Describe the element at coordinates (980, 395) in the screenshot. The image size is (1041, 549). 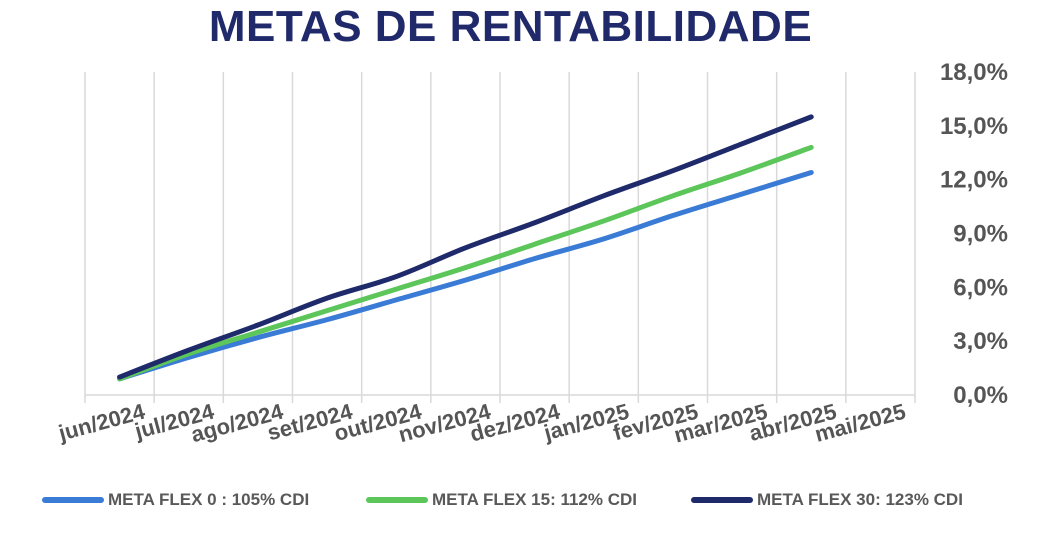
I see `y-tick-label: 0,0%` at that location.